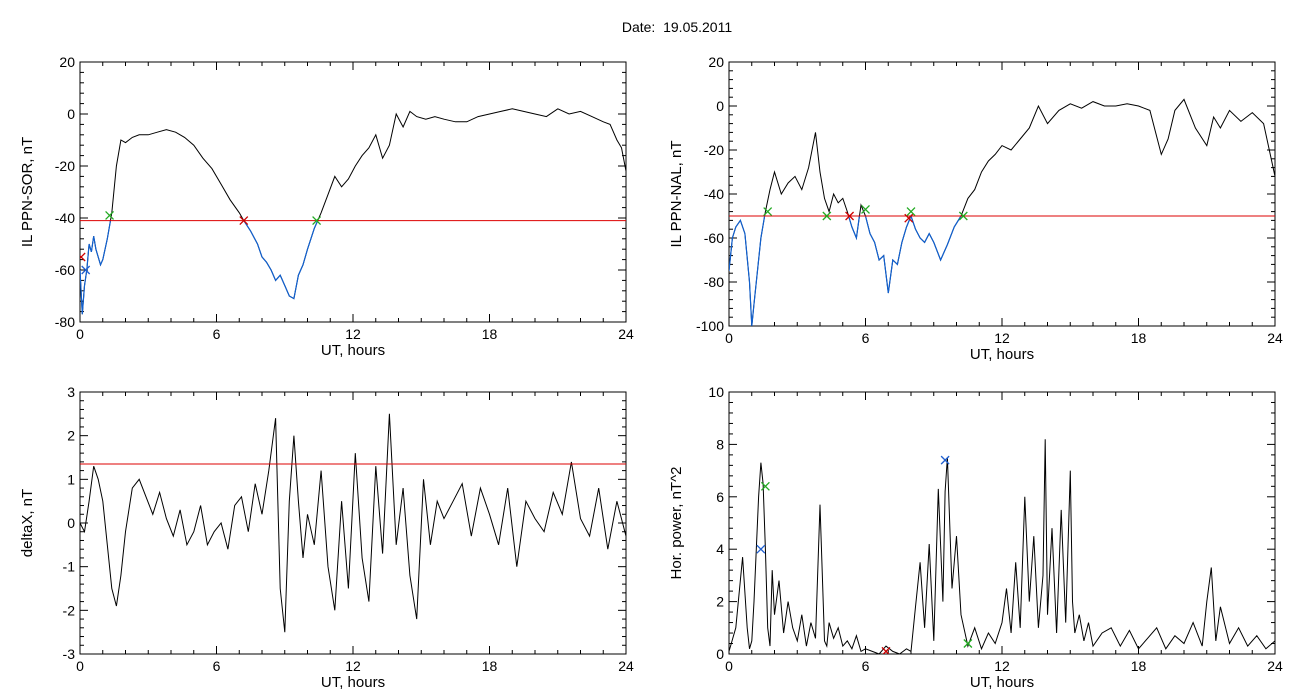 This screenshot has height=700, width=1300. Describe the element at coordinates (69, 610) in the screenshot. I see `y-tick-label: -2` at that location.